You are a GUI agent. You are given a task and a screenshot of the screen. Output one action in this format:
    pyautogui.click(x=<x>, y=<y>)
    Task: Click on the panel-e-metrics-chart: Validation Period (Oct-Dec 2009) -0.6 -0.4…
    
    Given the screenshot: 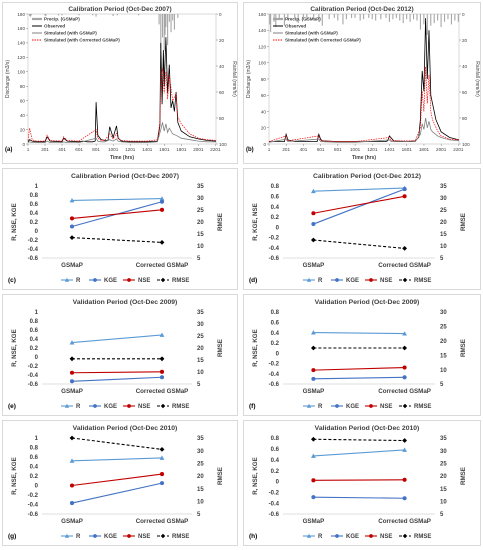 What is the action you would take?
    pyautogui.click(x=120, y=355)
    